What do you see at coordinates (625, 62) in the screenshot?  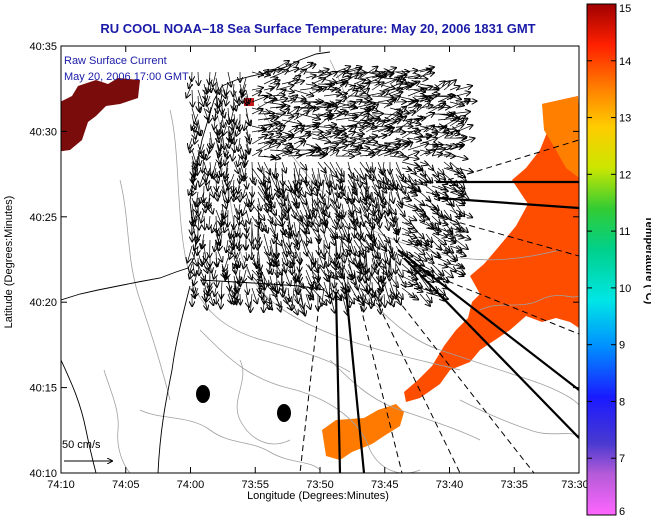 I see `colorbar-tick-label: 14` at bounding box center [625, 62].